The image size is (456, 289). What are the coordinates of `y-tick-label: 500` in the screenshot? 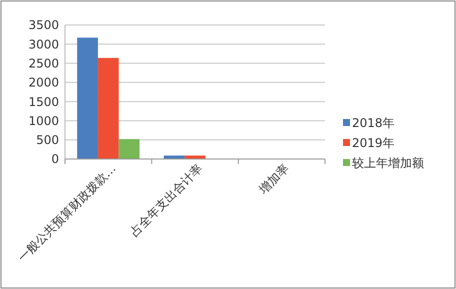 It's located at (47, 140).